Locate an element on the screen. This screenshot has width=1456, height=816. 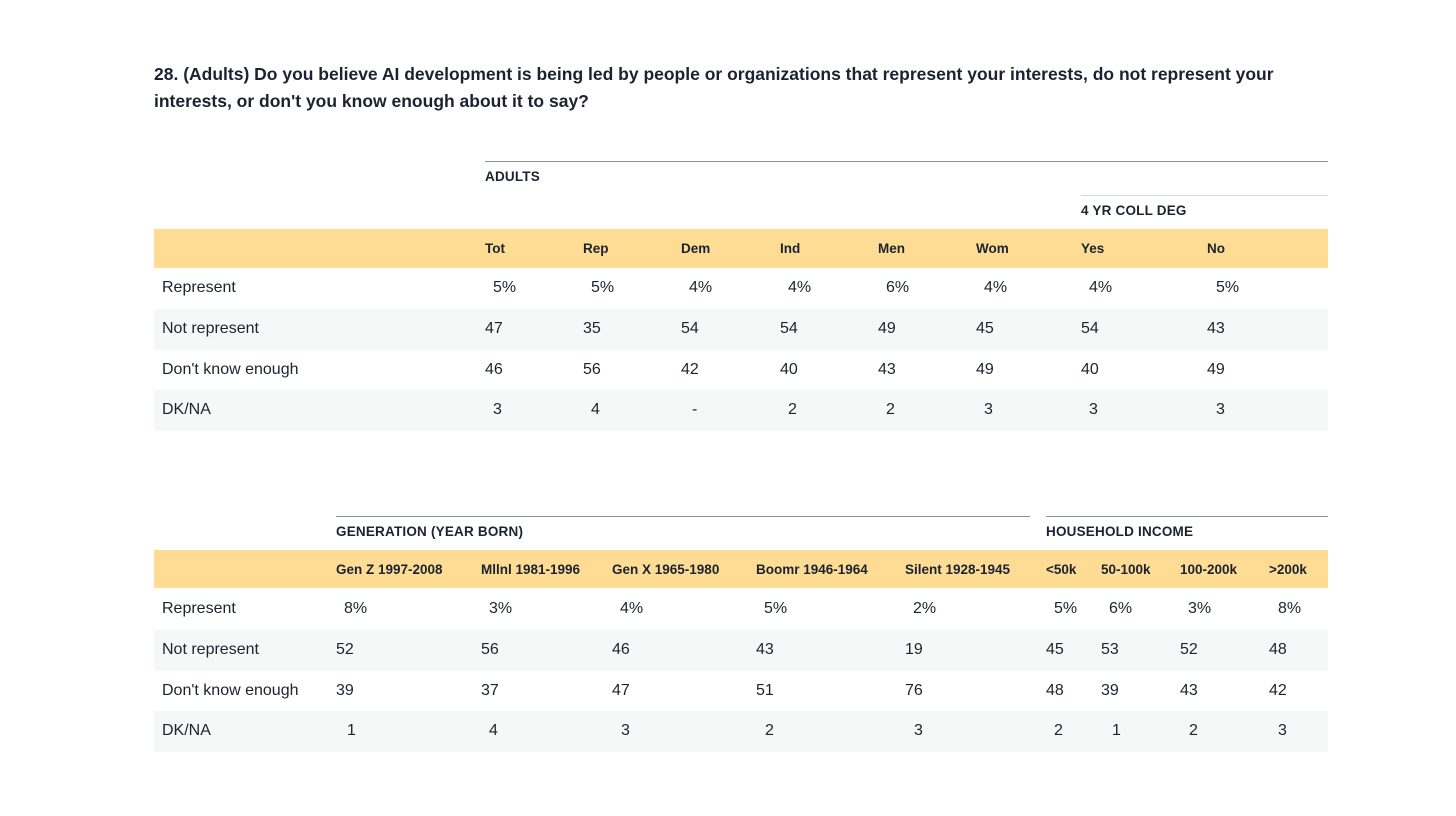
col-header-income-over-200k: >200k is located at coordinates (1288, 569).